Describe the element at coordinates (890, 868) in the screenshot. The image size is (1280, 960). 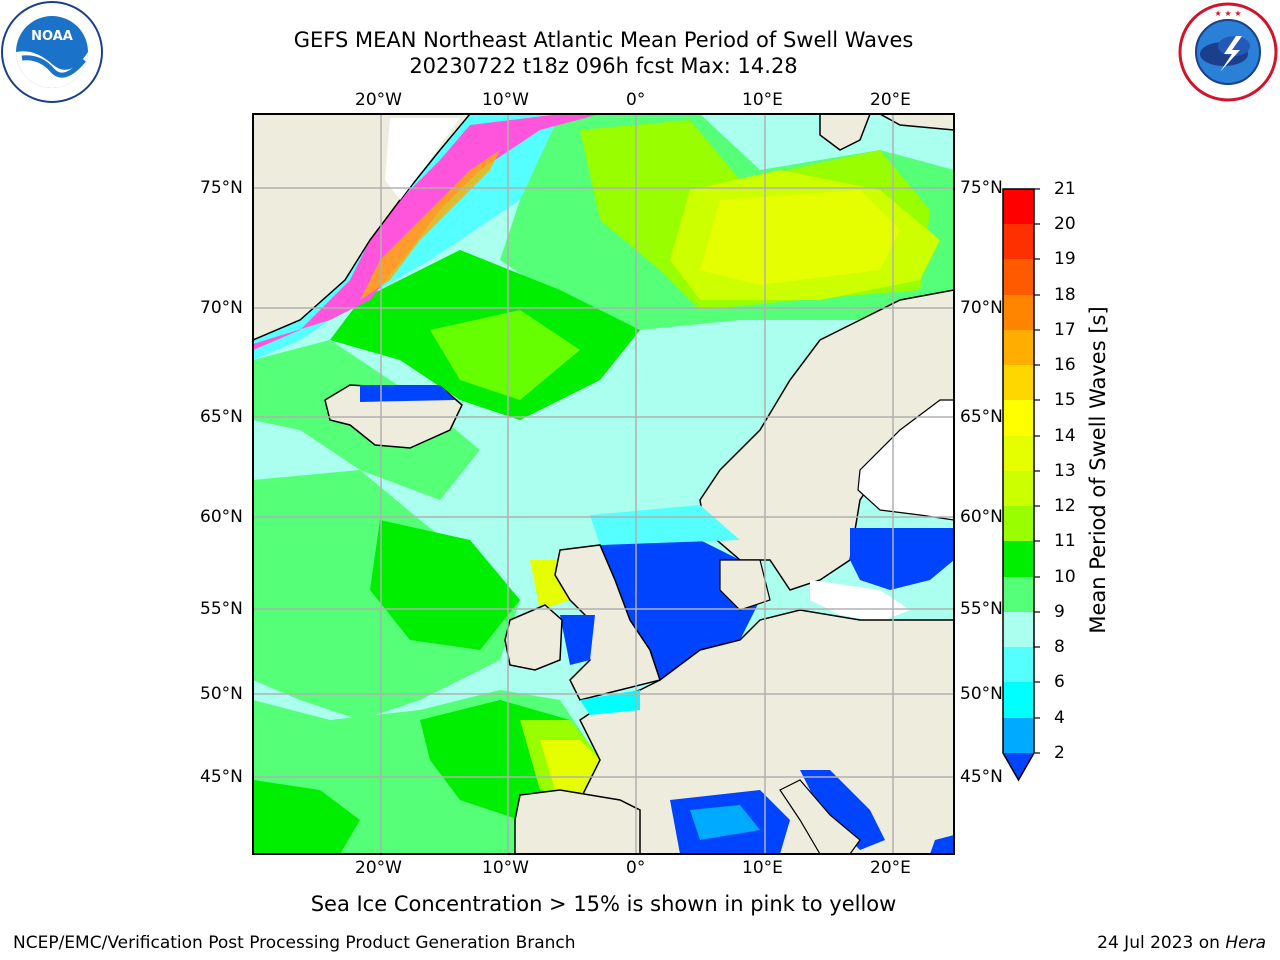
I see `lon-label-bottom: 20°E` at that location.